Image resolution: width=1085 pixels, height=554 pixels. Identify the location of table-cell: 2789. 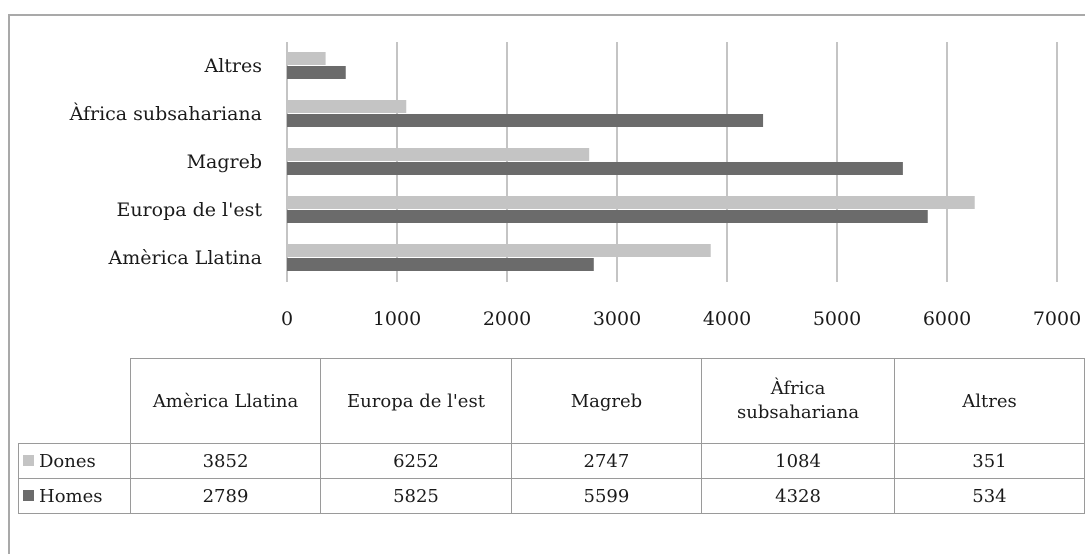
(225, 496).